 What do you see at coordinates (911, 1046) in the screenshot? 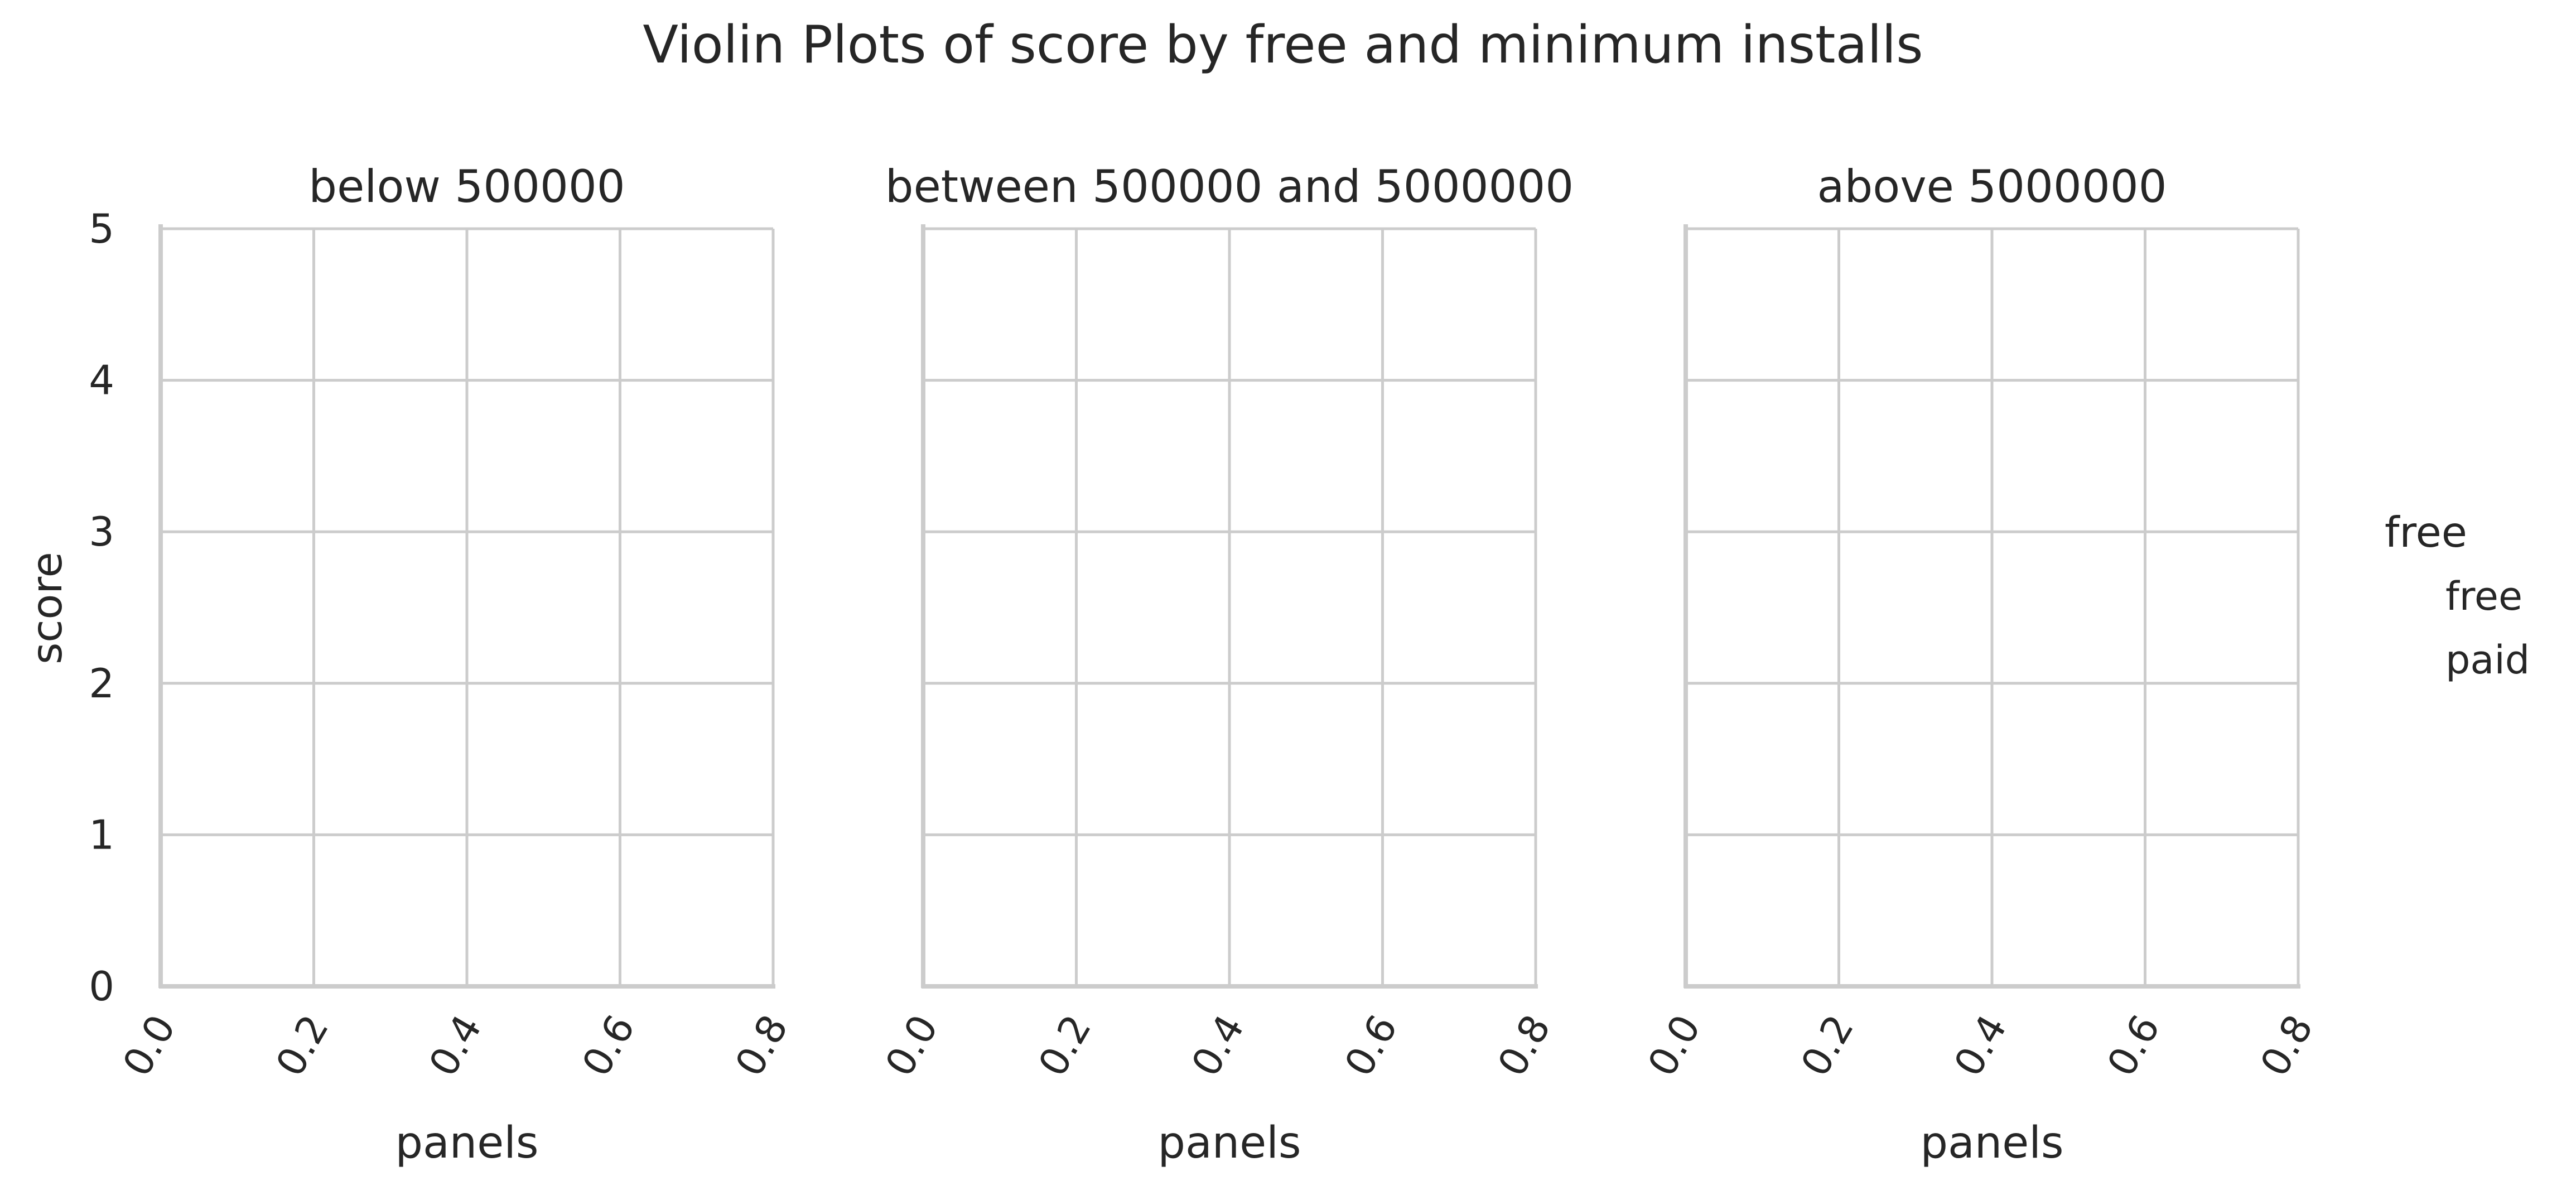
I see `panel-2-x-tick-label: 0.0` at bounding box center [911, 1046].